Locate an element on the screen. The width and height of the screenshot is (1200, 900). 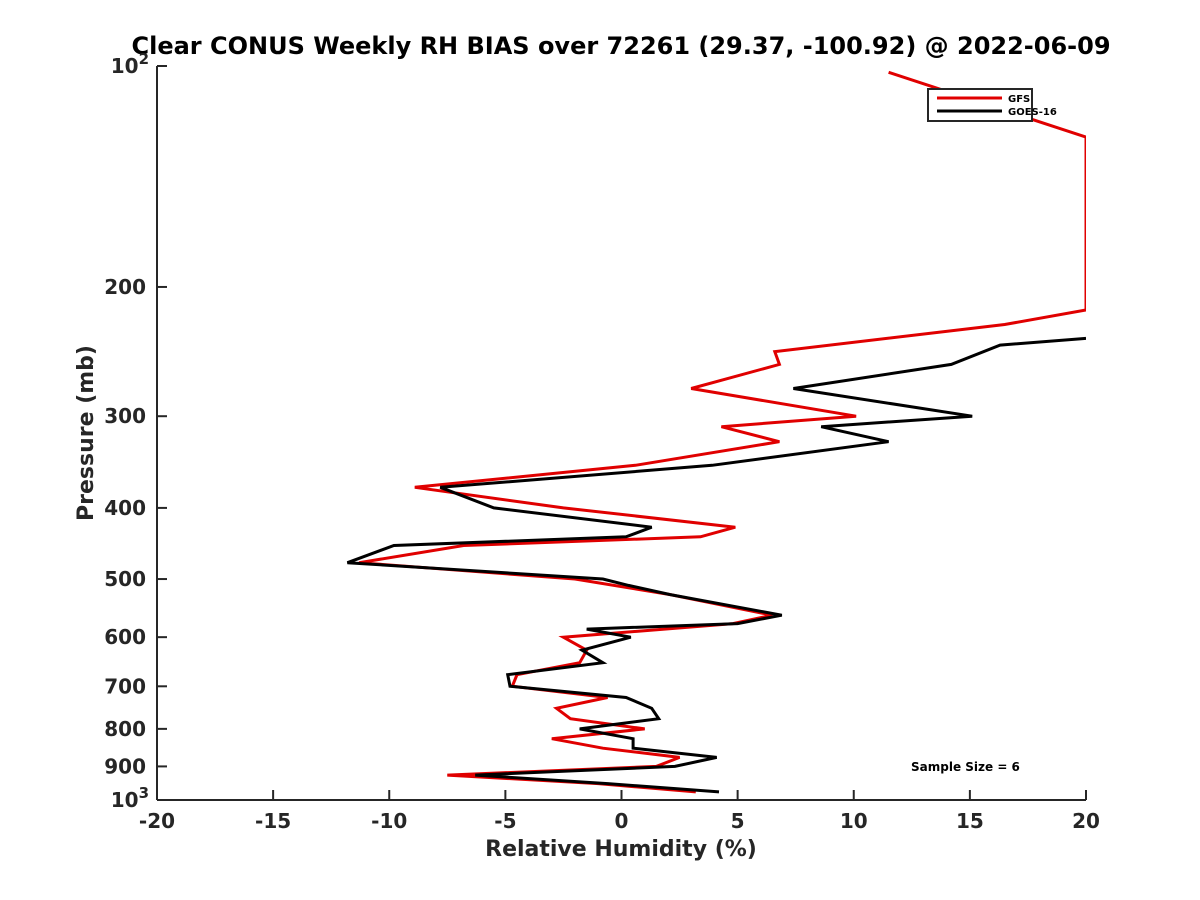
y-axis-label: Pressure (mb) is located at coordinates (86, 433).